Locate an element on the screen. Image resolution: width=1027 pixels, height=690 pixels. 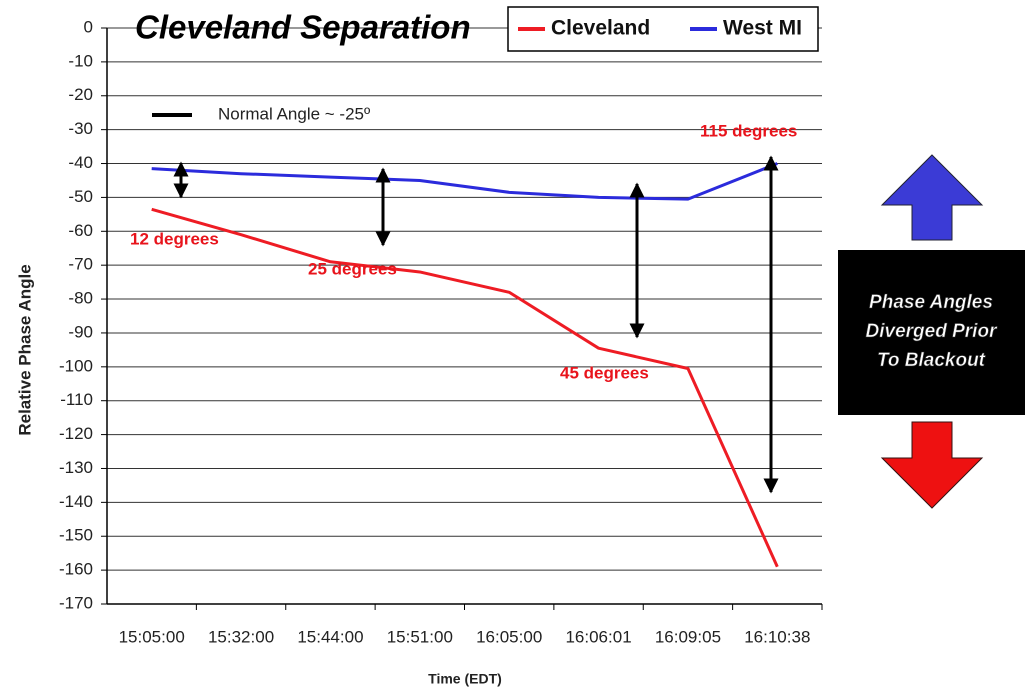
annotation: 115 degrees is located at coordinates (748, 130).